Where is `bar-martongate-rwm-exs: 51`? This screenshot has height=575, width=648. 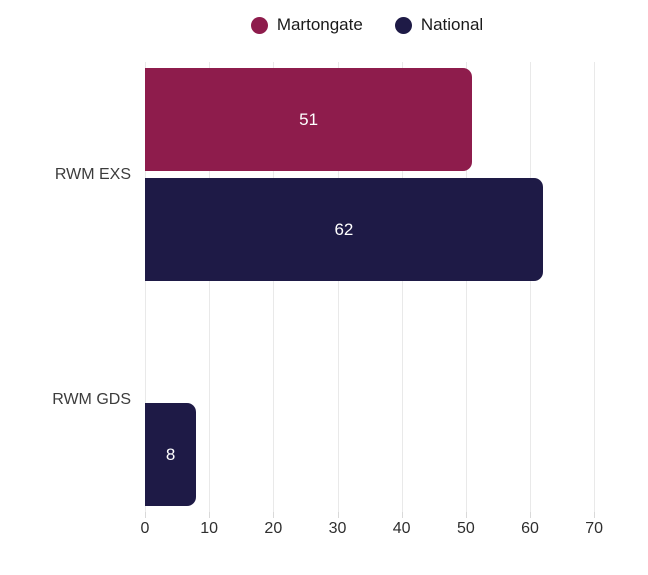
bar-martongate-rwm-exs: 51 is located at coordinates (309, 119).